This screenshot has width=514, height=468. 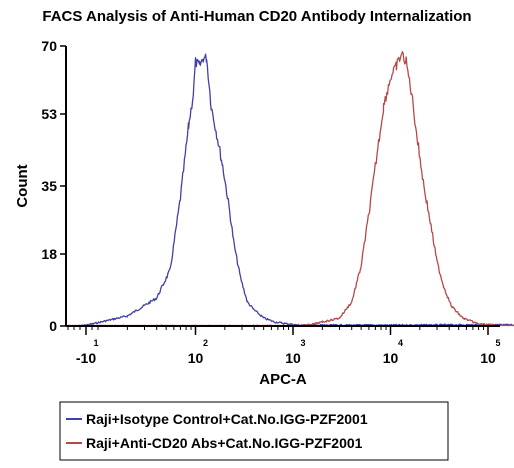 I want to click on x-tick-exponent: 1, so click(x=95, y=343).